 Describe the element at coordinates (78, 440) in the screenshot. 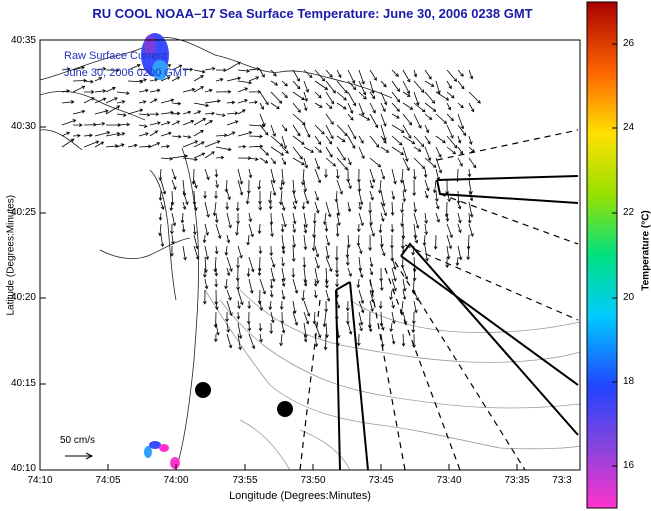

I see `scale-label: 50 cm/s` at that location.